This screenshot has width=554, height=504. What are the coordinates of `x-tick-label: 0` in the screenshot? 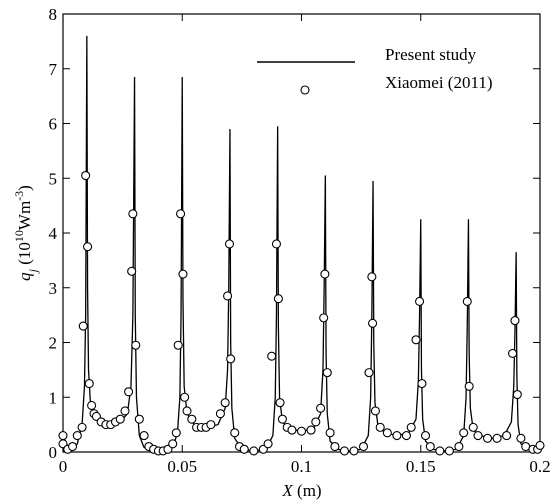 It's located at (63, 466).